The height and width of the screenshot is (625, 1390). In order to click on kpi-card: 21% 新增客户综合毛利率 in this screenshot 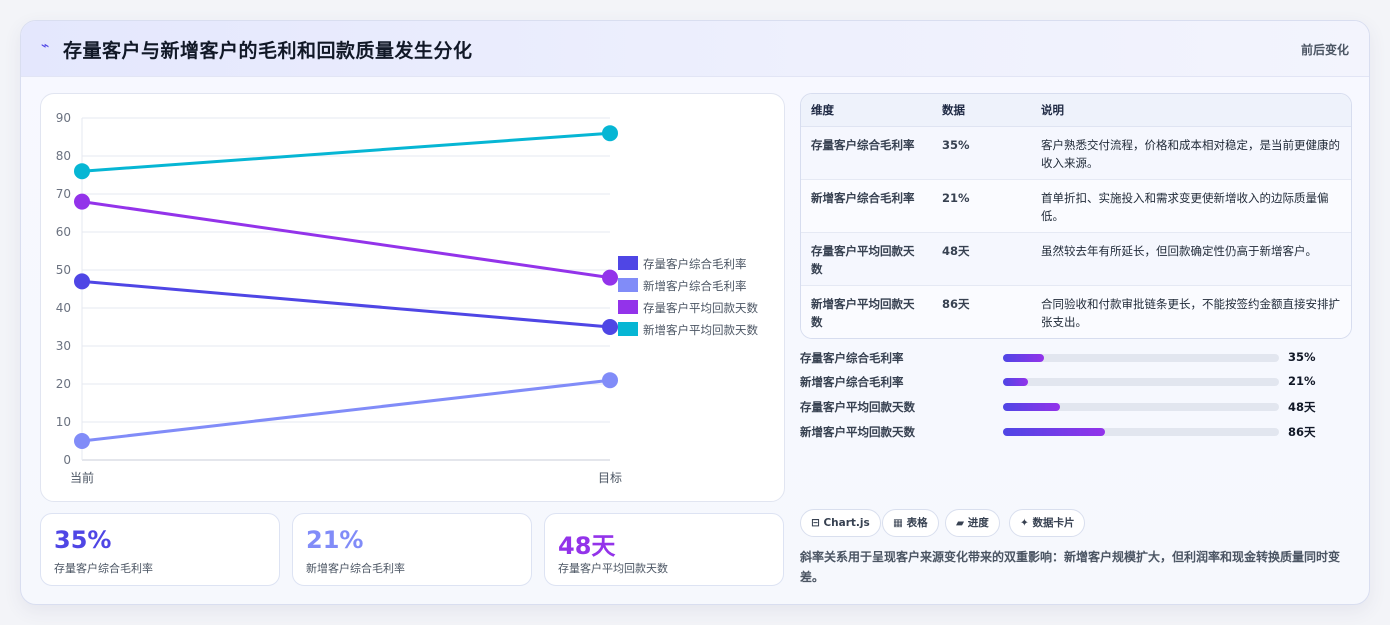, I will do `click(412, 549)`.